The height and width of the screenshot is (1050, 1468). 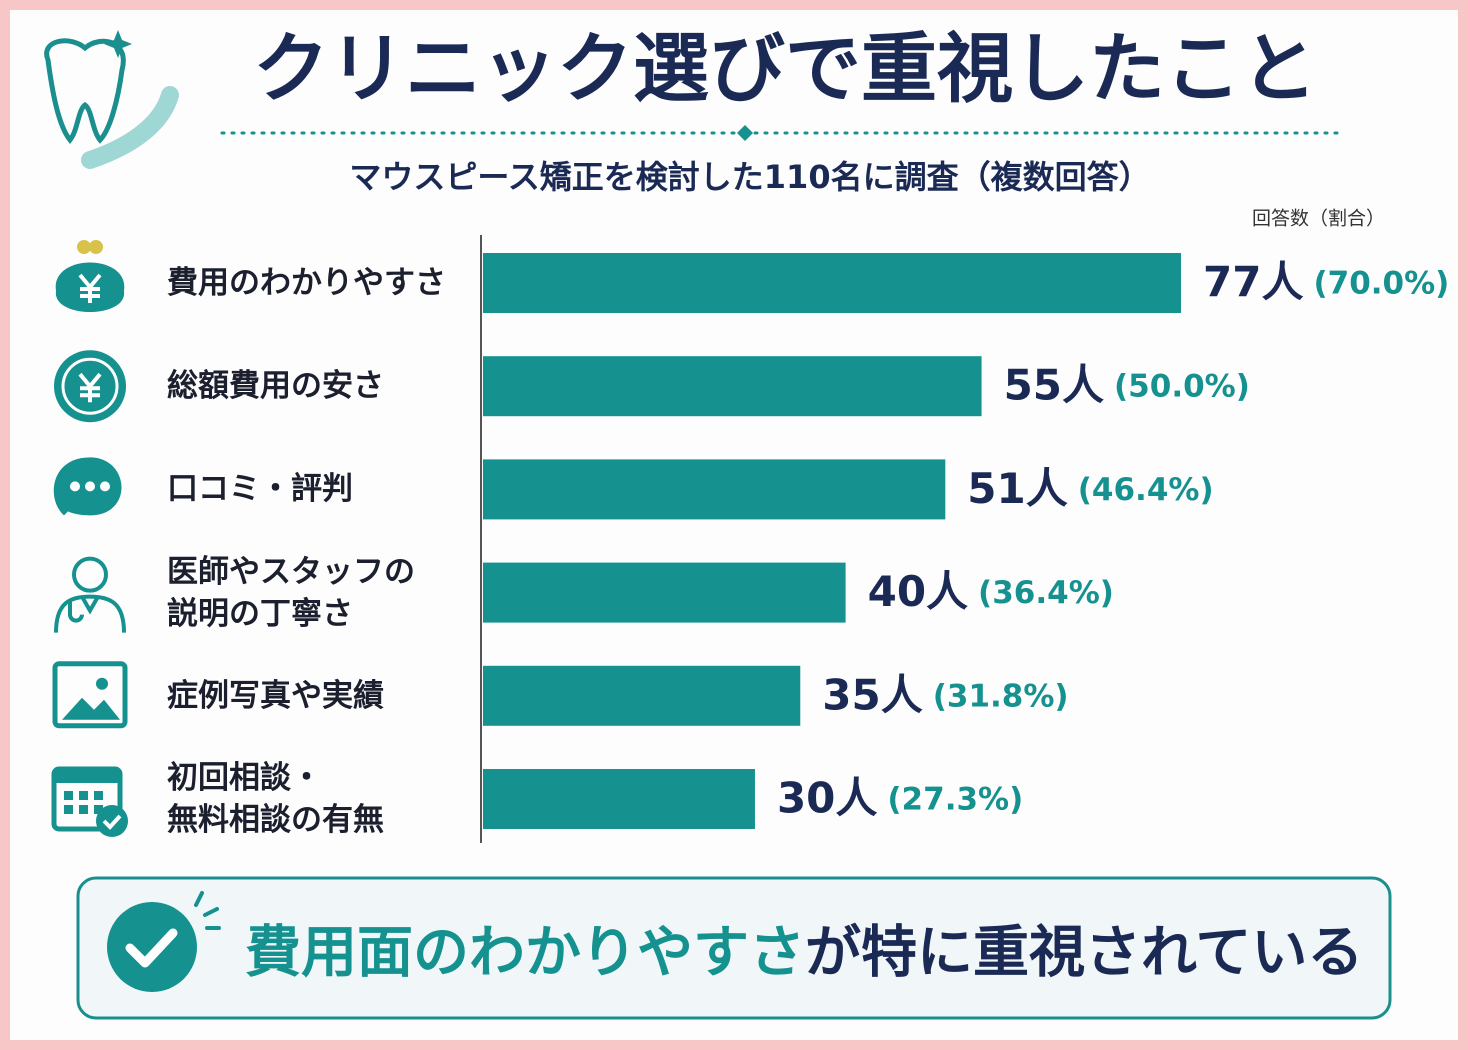 I want to click on calendar-icon, so click(x=89, y=801).